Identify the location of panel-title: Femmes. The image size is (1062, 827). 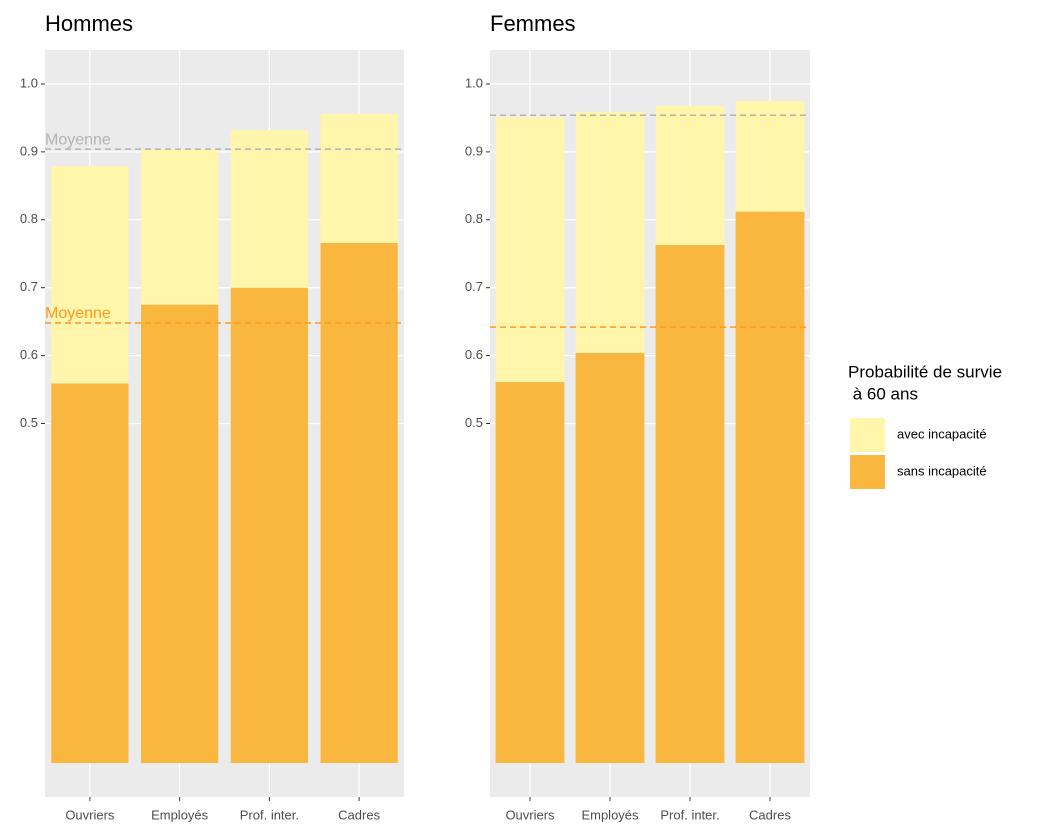
(533, 23).